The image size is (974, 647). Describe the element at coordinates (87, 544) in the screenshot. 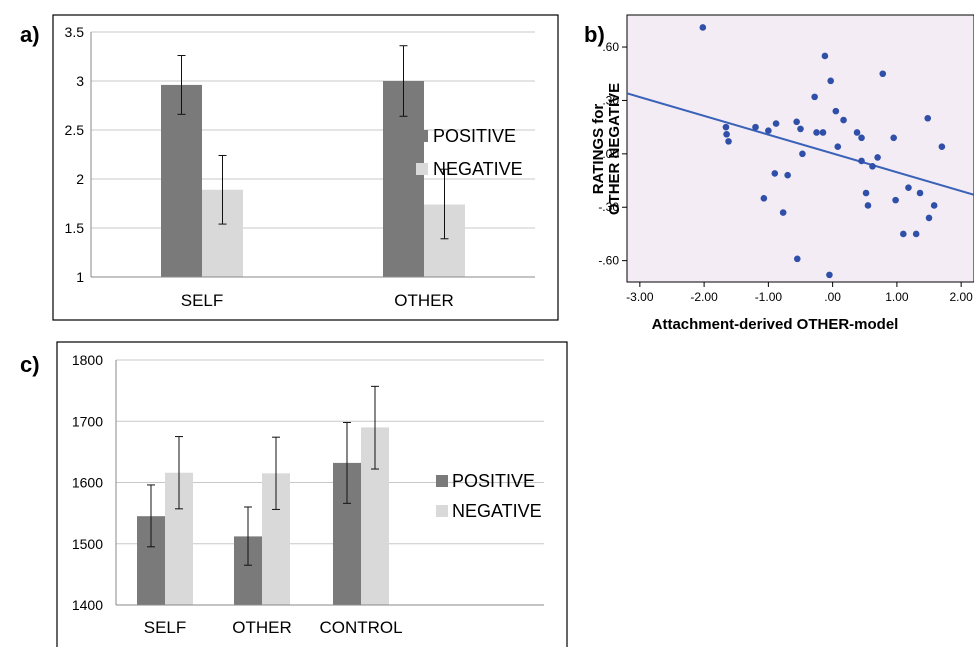

I see `y-tick-label: 1500` at that location.